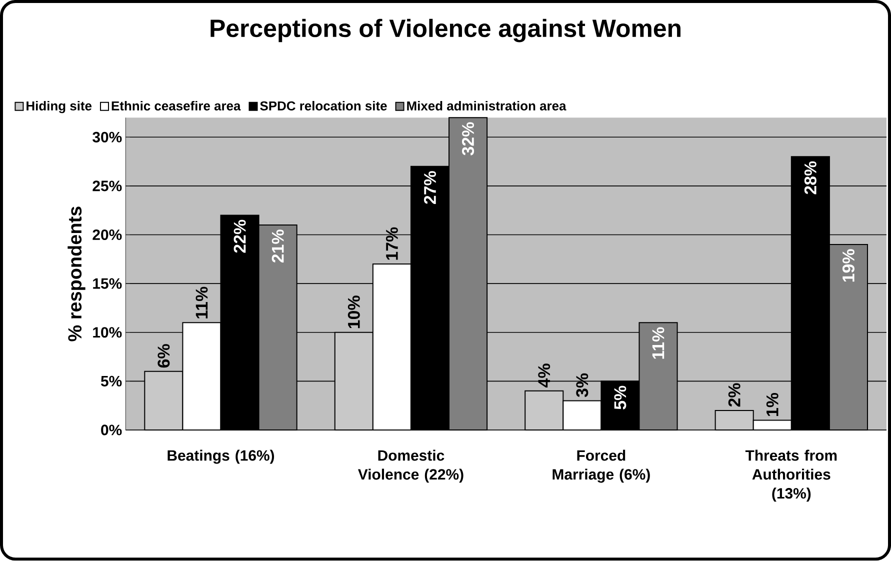  What do you see at coordinates (176, 106) in the screenshot?
I see `legend-label: Ethnic ceasefire area` at bounding box center [176, 106].